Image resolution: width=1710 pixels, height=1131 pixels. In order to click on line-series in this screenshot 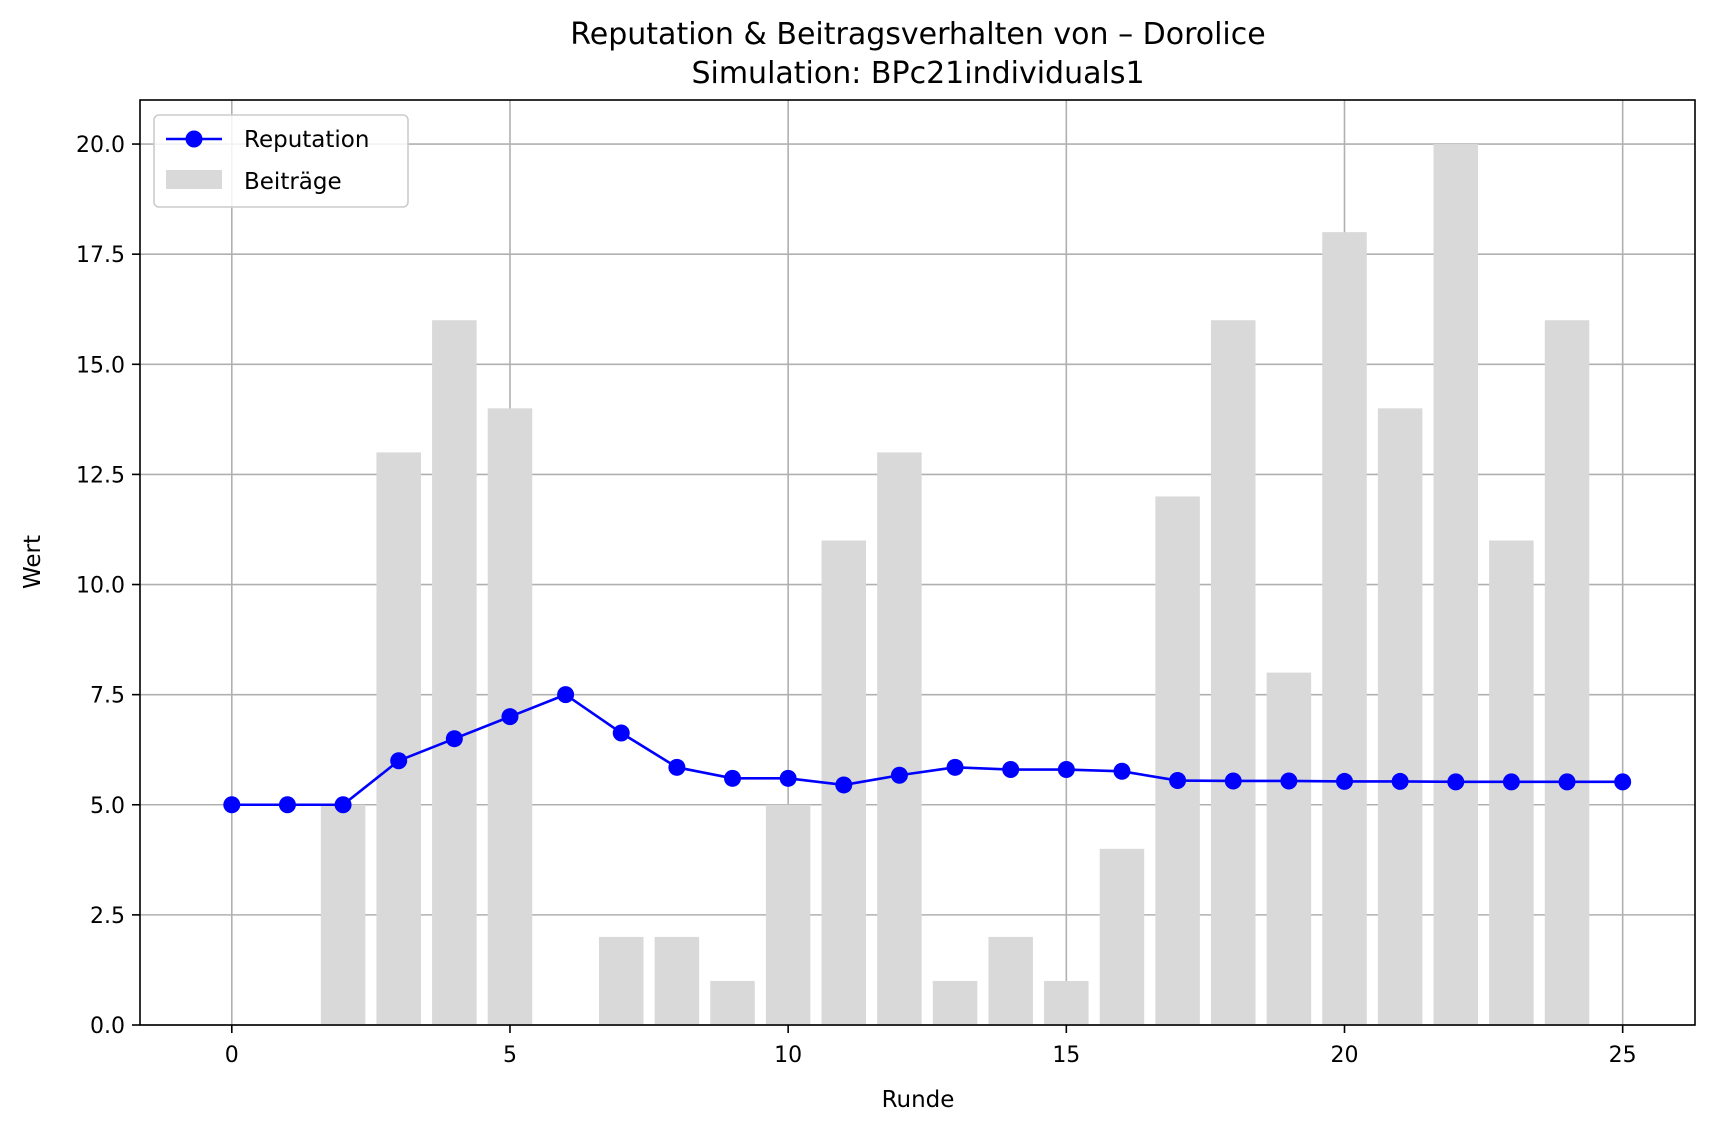, I will do `click(927, 750)`.